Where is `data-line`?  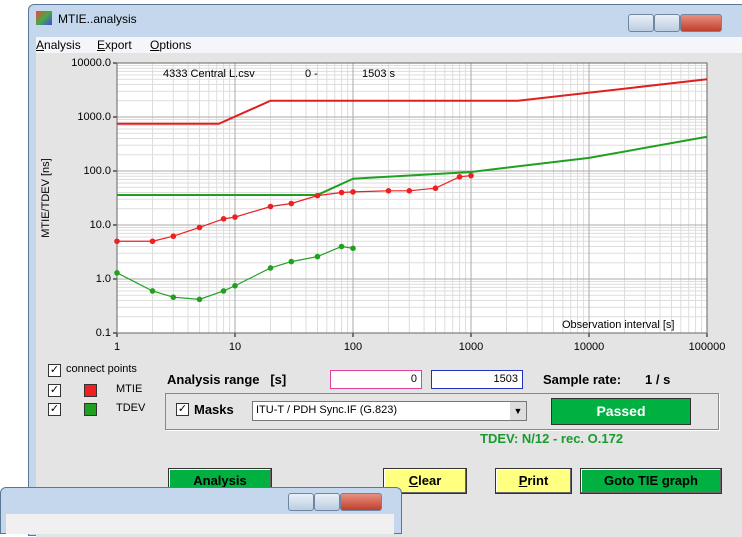 data-line is located at coordinates (294, 208).